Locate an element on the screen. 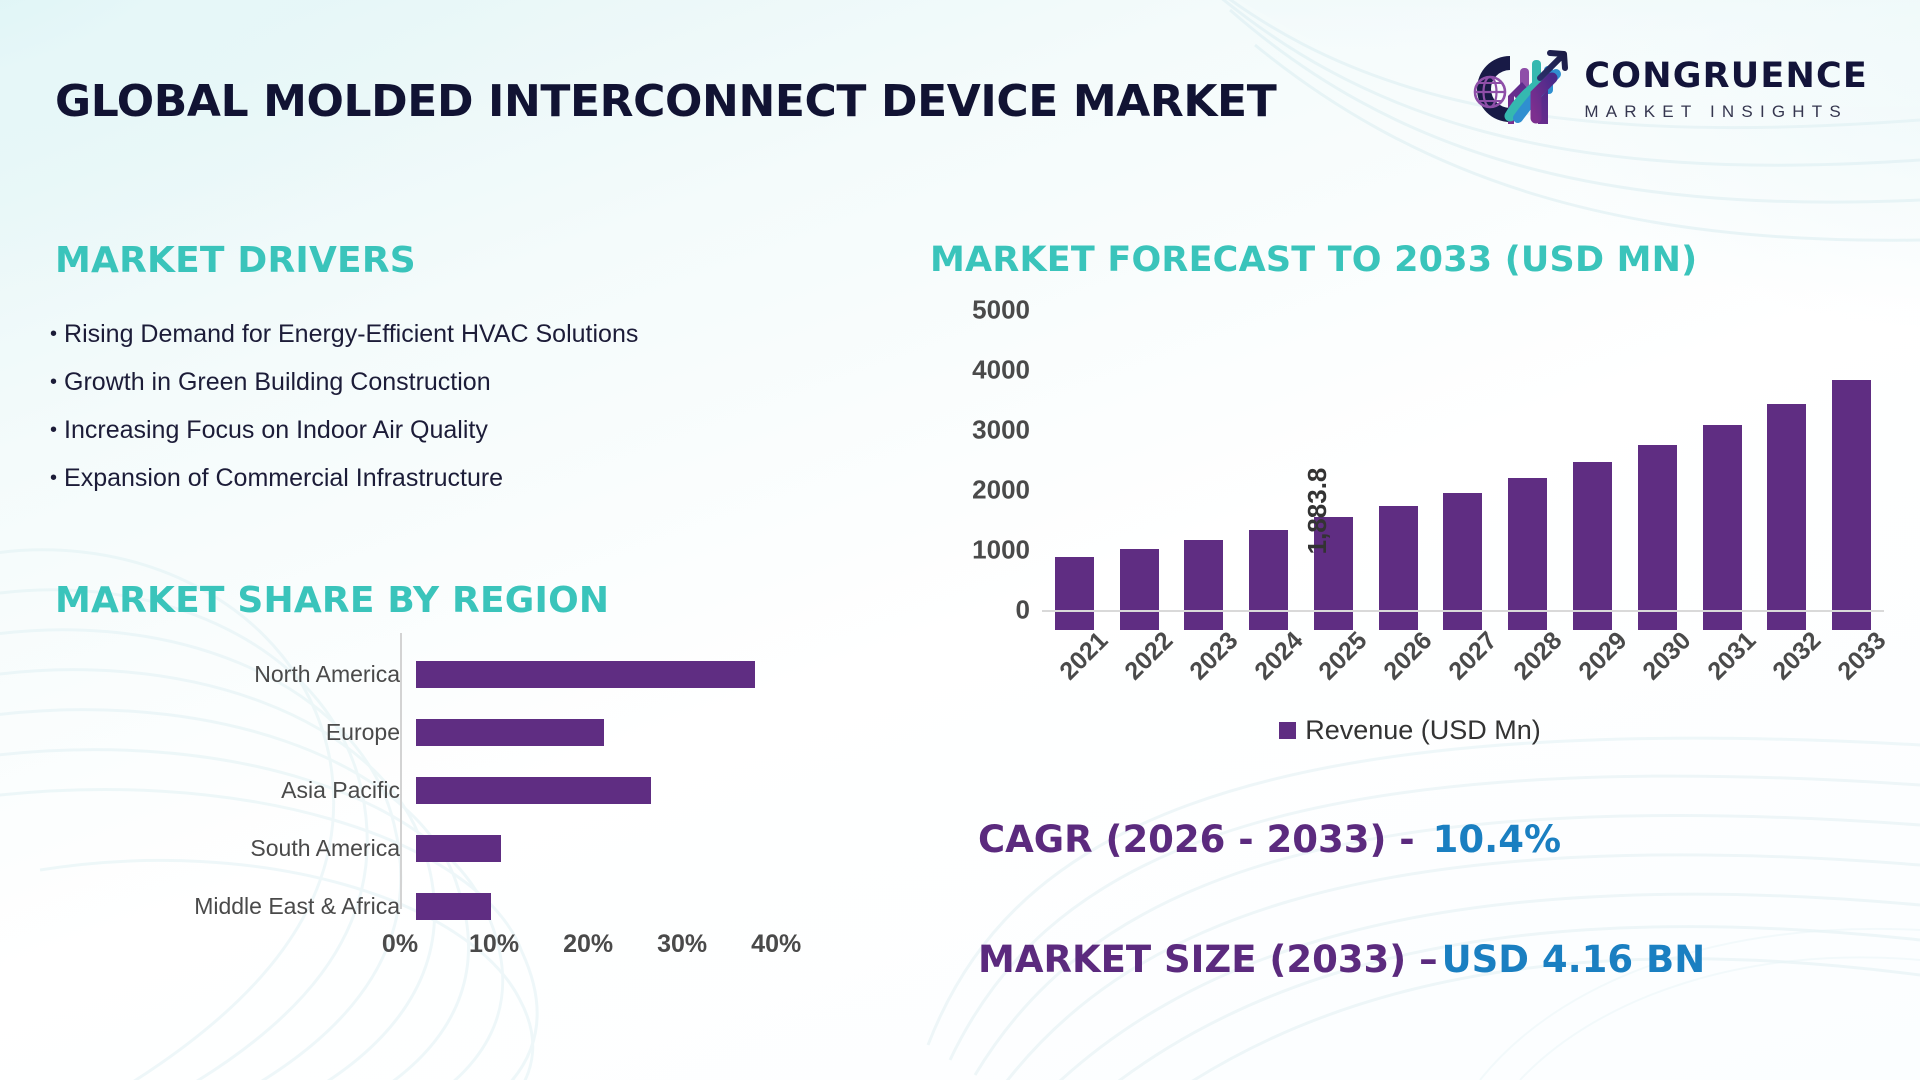  kpi-cagr: CAGR (2026 - 2033) - 10.4% is located at coordinates (1269, 839).